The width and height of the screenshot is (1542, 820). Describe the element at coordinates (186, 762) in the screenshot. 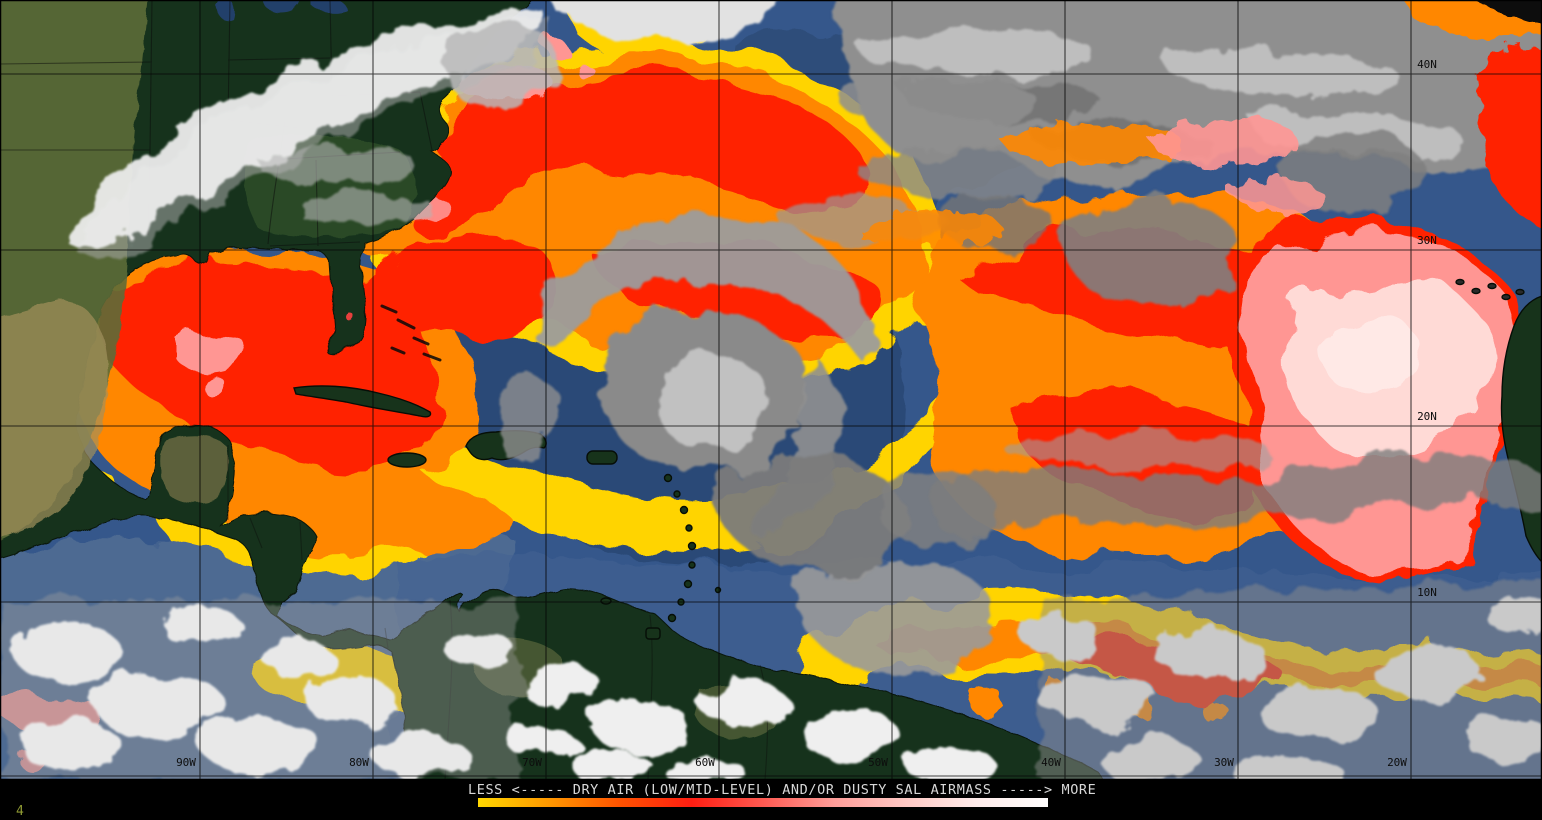

I see `lon-label: 90W` at that location.